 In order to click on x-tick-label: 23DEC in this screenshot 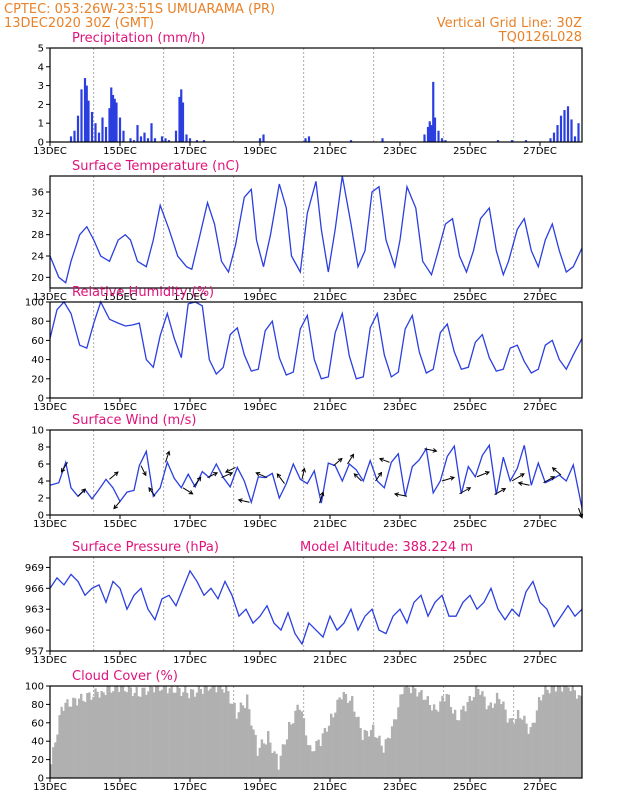, I will do `click(400, 407)`.